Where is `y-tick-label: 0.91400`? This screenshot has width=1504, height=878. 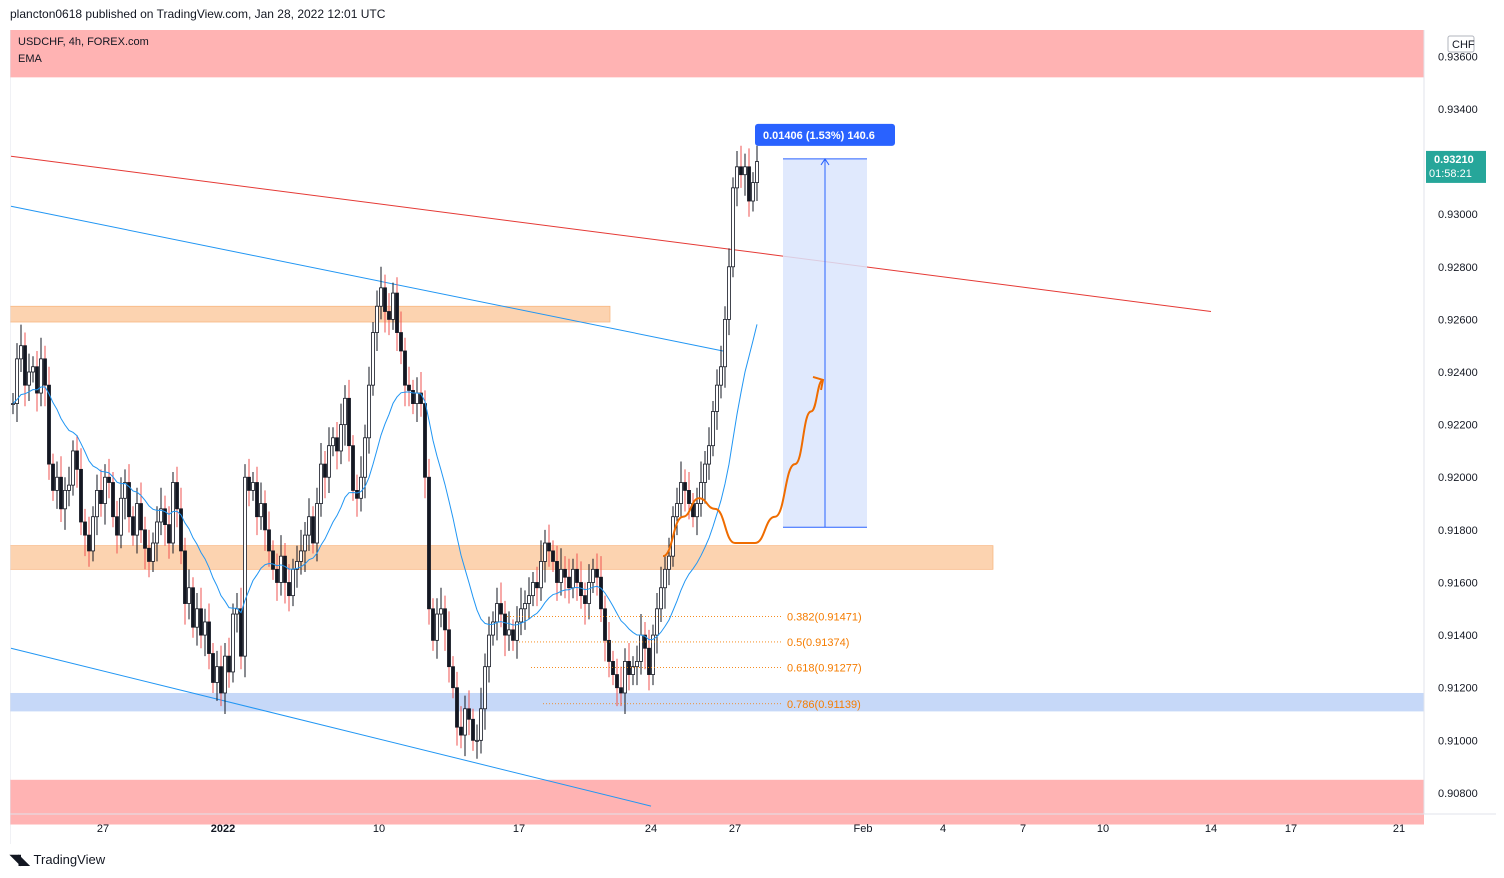 y-tick-label: 0.91400 is located at coordinates (1458, 636).